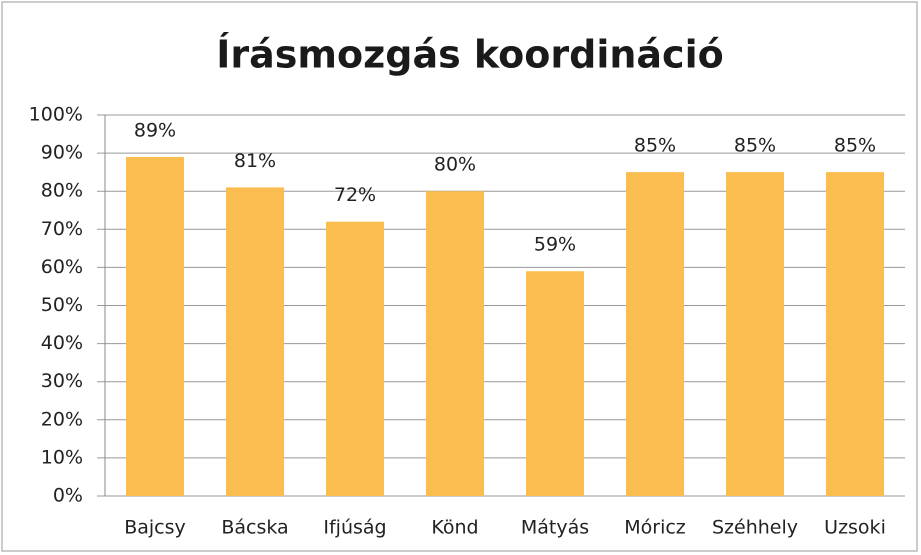 The height and width of the screenshot is (555, 921). I want to click on y-tick-label: 50%, so click(62, 305).